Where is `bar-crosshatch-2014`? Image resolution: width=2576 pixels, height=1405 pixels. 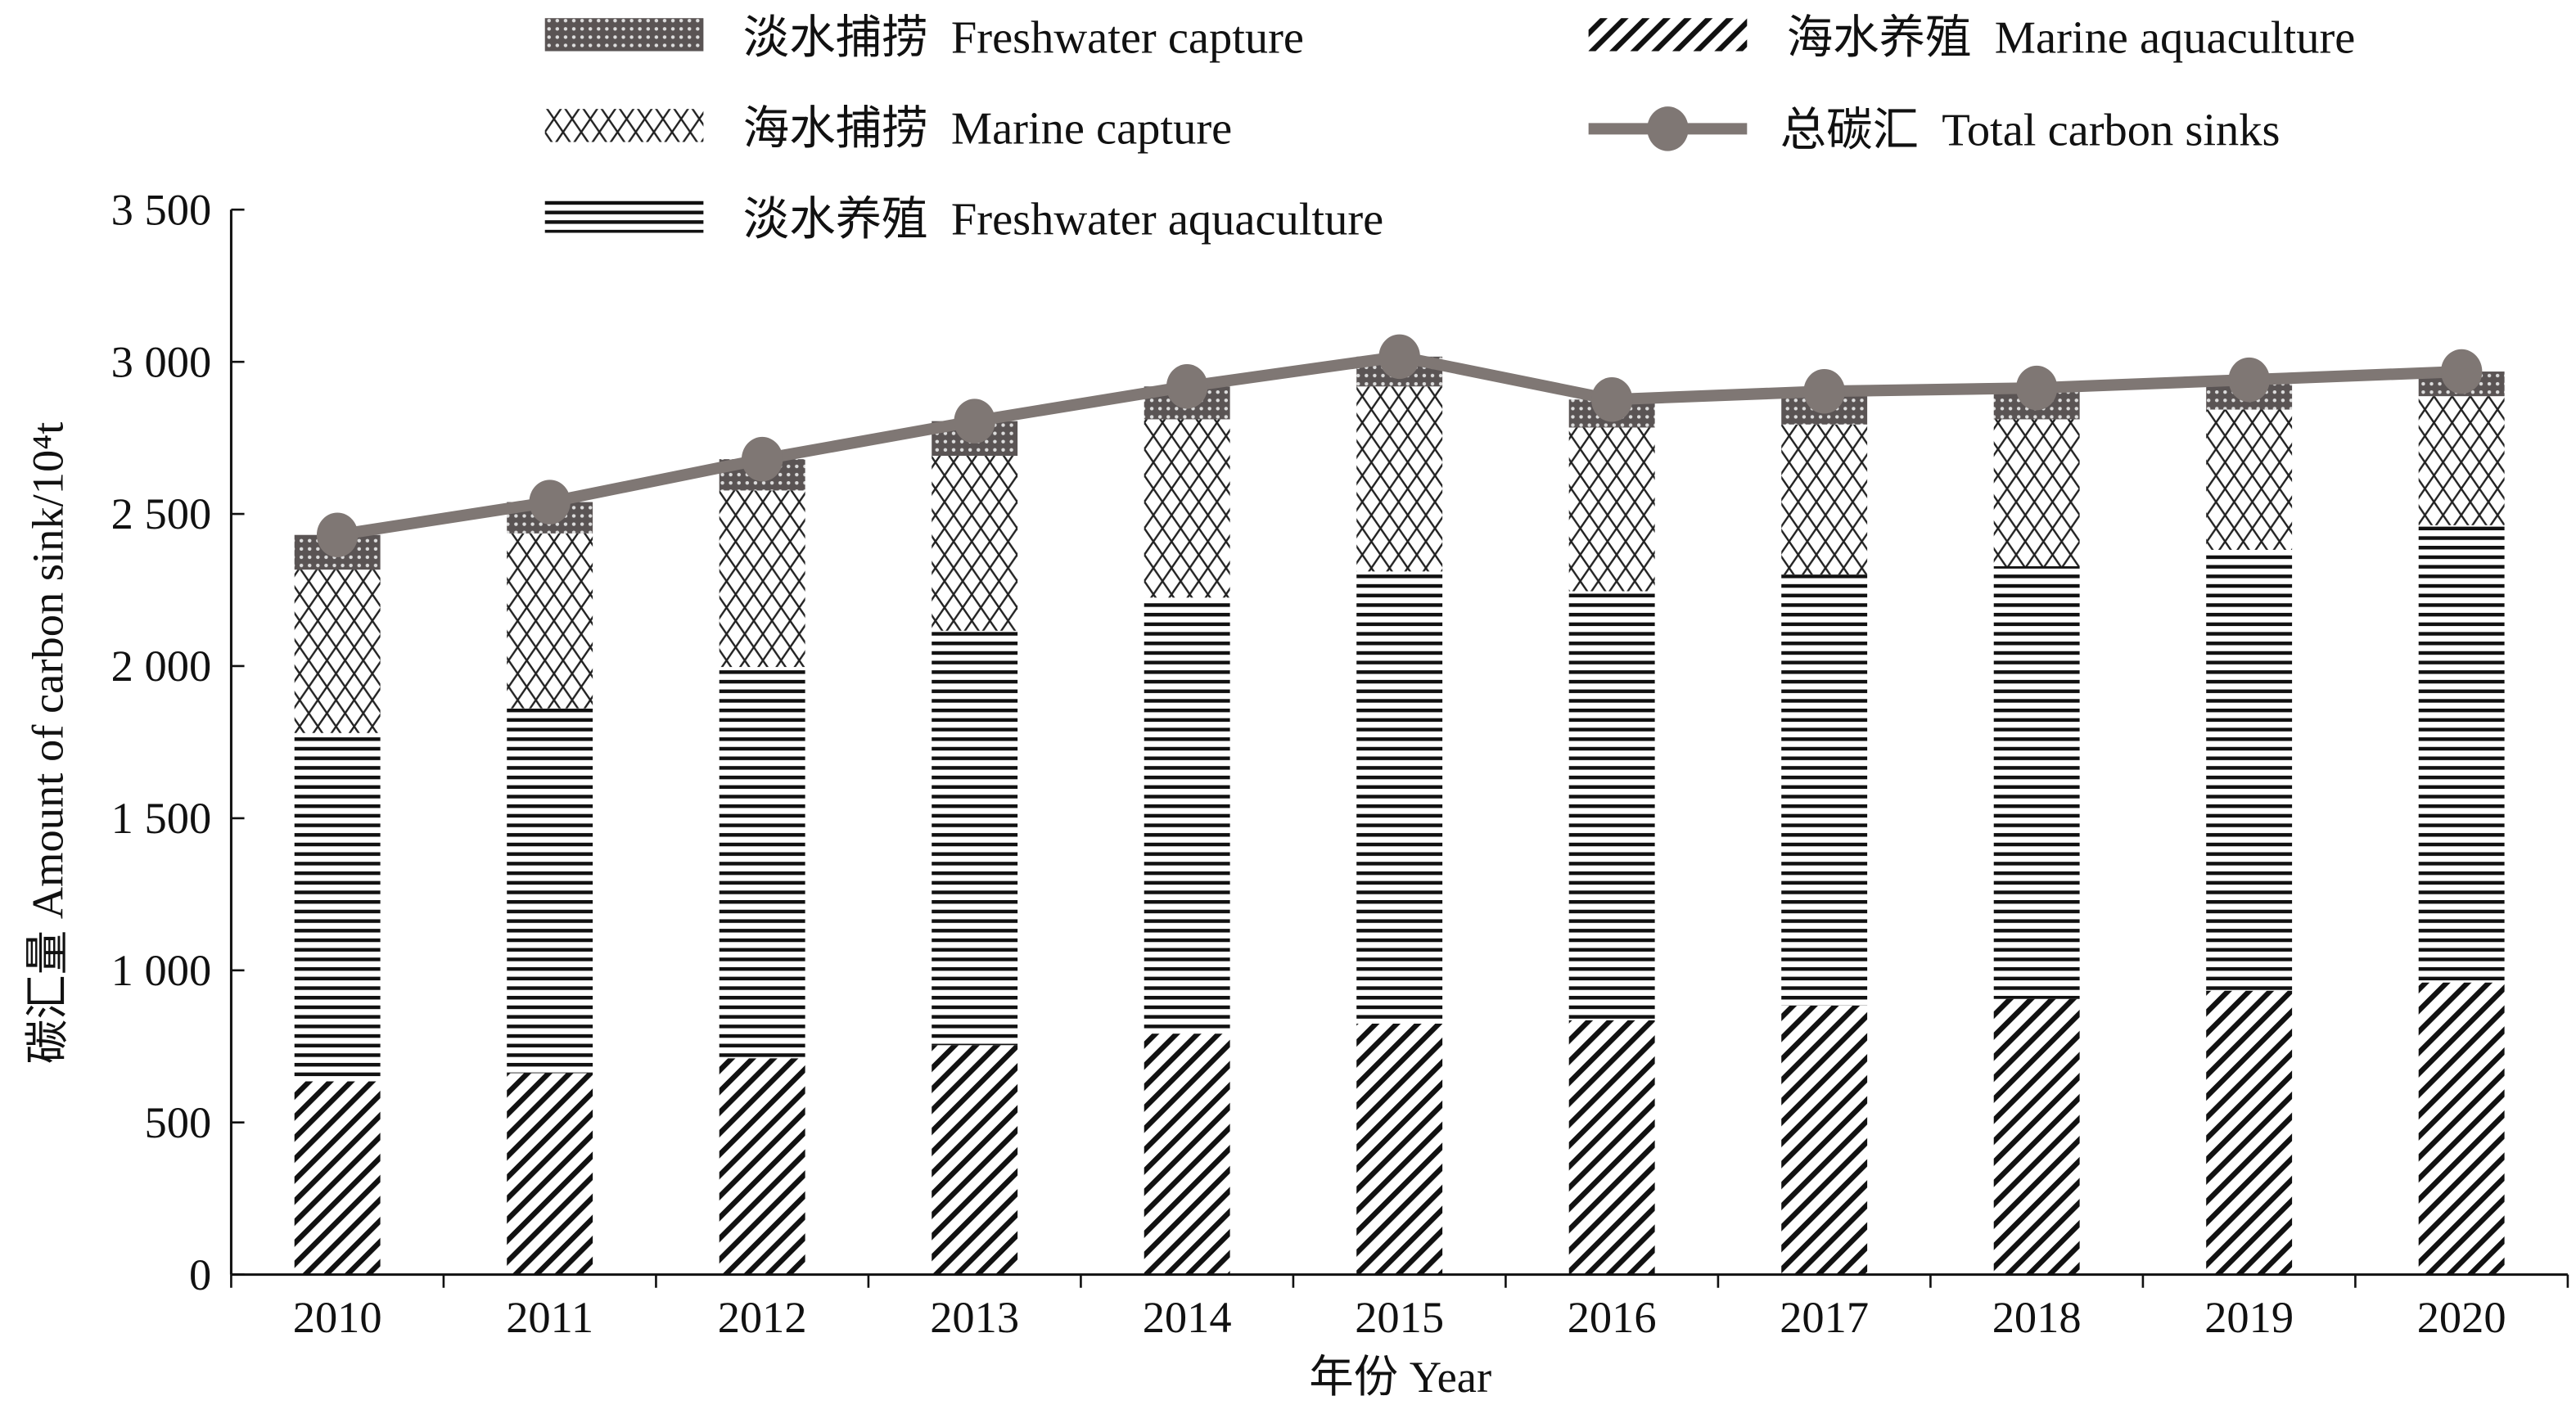
bar-crosshatch-2014 is located at coordinates (1187, 508).